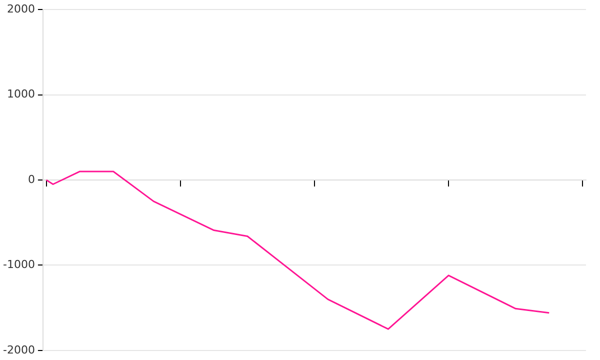 The height and width of the screenshot is (360, 600). Describe the element at coordinates (18, 265) in the screenshot. I see `y-tick-label: -1000` at that location.